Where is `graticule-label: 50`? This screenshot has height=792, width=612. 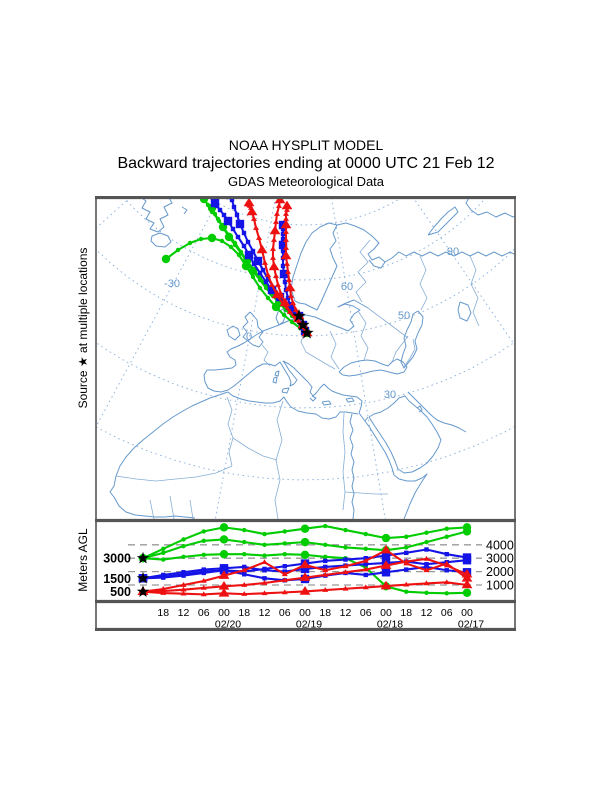 graticule-label: 50 is located at coordinates (404, 316).